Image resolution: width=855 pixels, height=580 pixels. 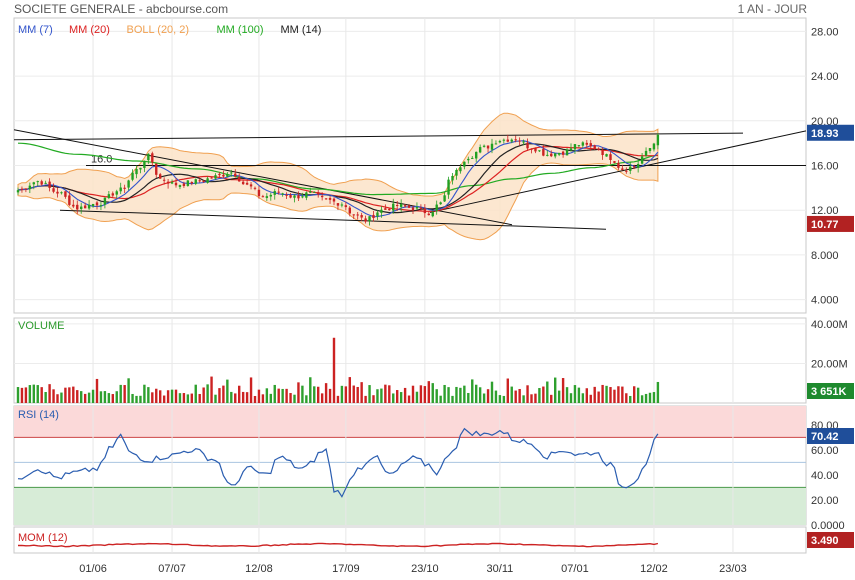 What do you see at coordinates (825, 541) in the screenshot?
I see `last-mom-badge: 3.490` at bounding box center [825, 541].